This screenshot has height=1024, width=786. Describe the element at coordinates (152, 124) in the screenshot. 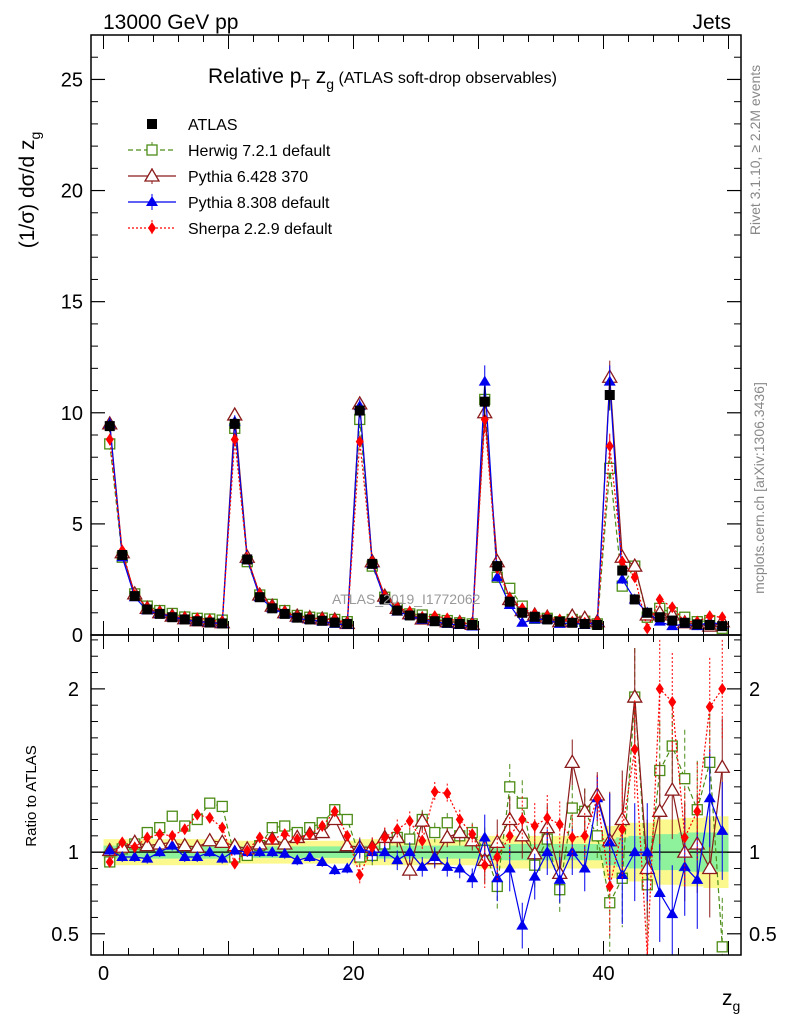

I see `legend-marker` at that location.